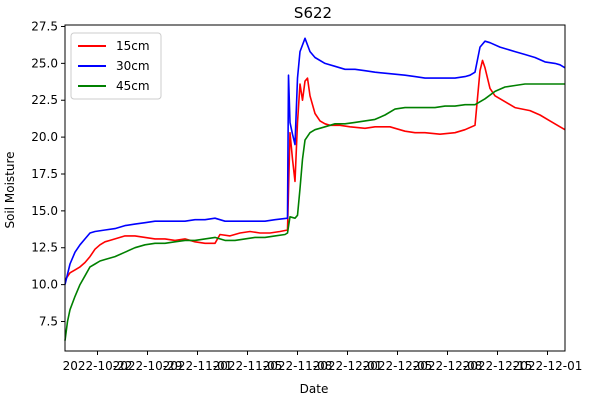  What do you see at coordinates (313, 13) in the screenshot?
I see `chart-title: S622` at bounding box center [313, 13].